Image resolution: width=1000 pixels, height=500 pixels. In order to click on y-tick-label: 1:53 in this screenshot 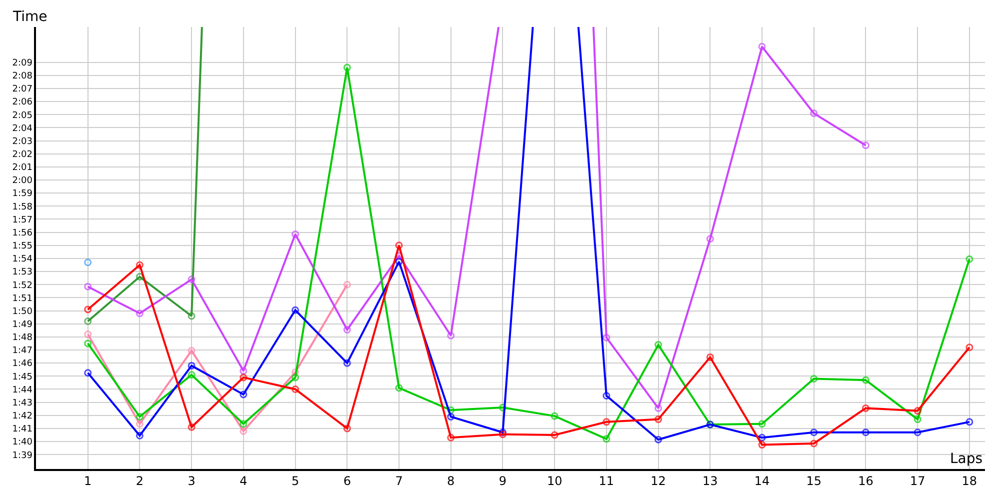, I will do `click(22, 273)`.